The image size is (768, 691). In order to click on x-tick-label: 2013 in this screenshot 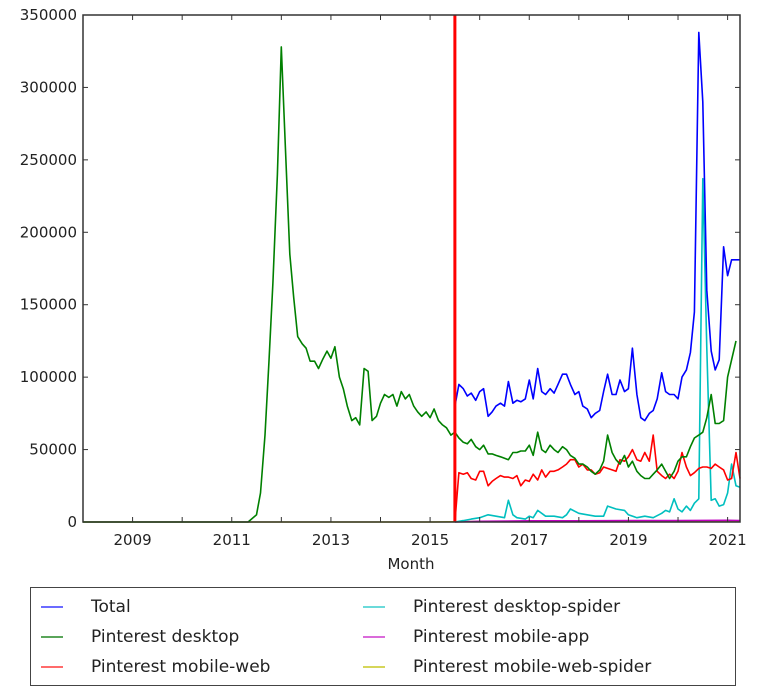, I will do `click(331, 540)`.